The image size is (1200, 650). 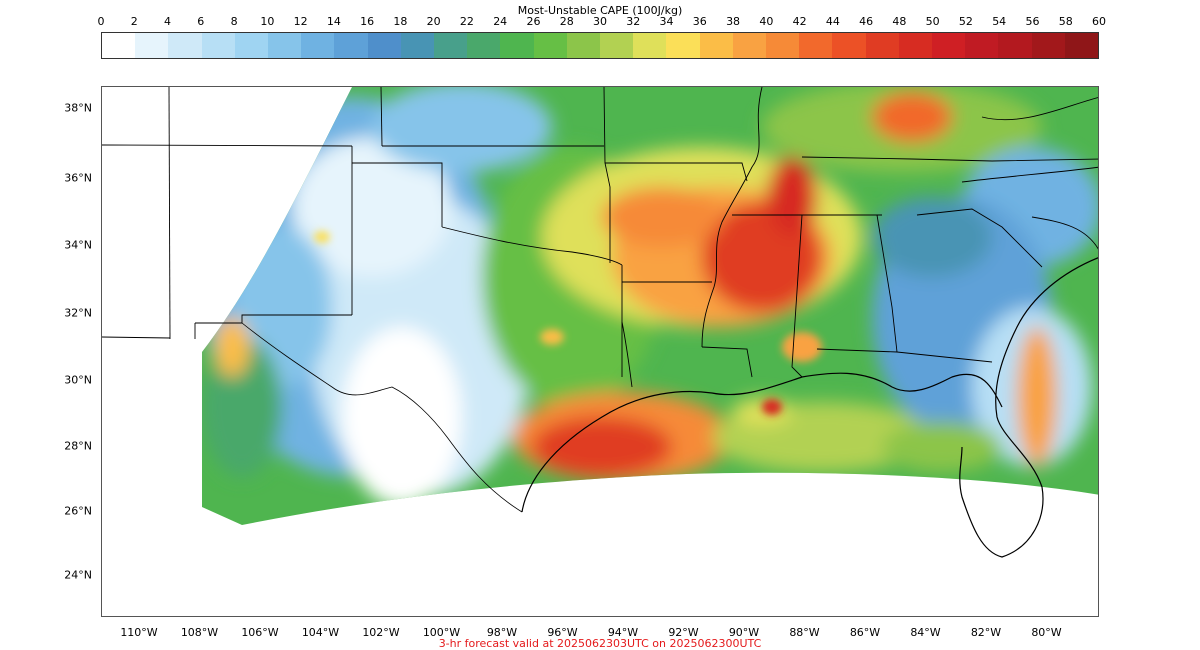 What do you see at coordinates (78, 245) in the screenshot?
I see `latitude-label: 34°N` at bounding box center [78, 245].